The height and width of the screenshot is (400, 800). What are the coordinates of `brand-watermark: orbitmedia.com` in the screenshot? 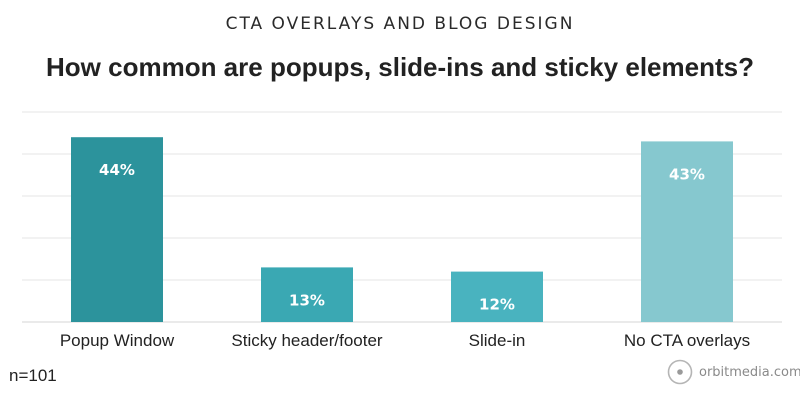 It's located at (733, 372).